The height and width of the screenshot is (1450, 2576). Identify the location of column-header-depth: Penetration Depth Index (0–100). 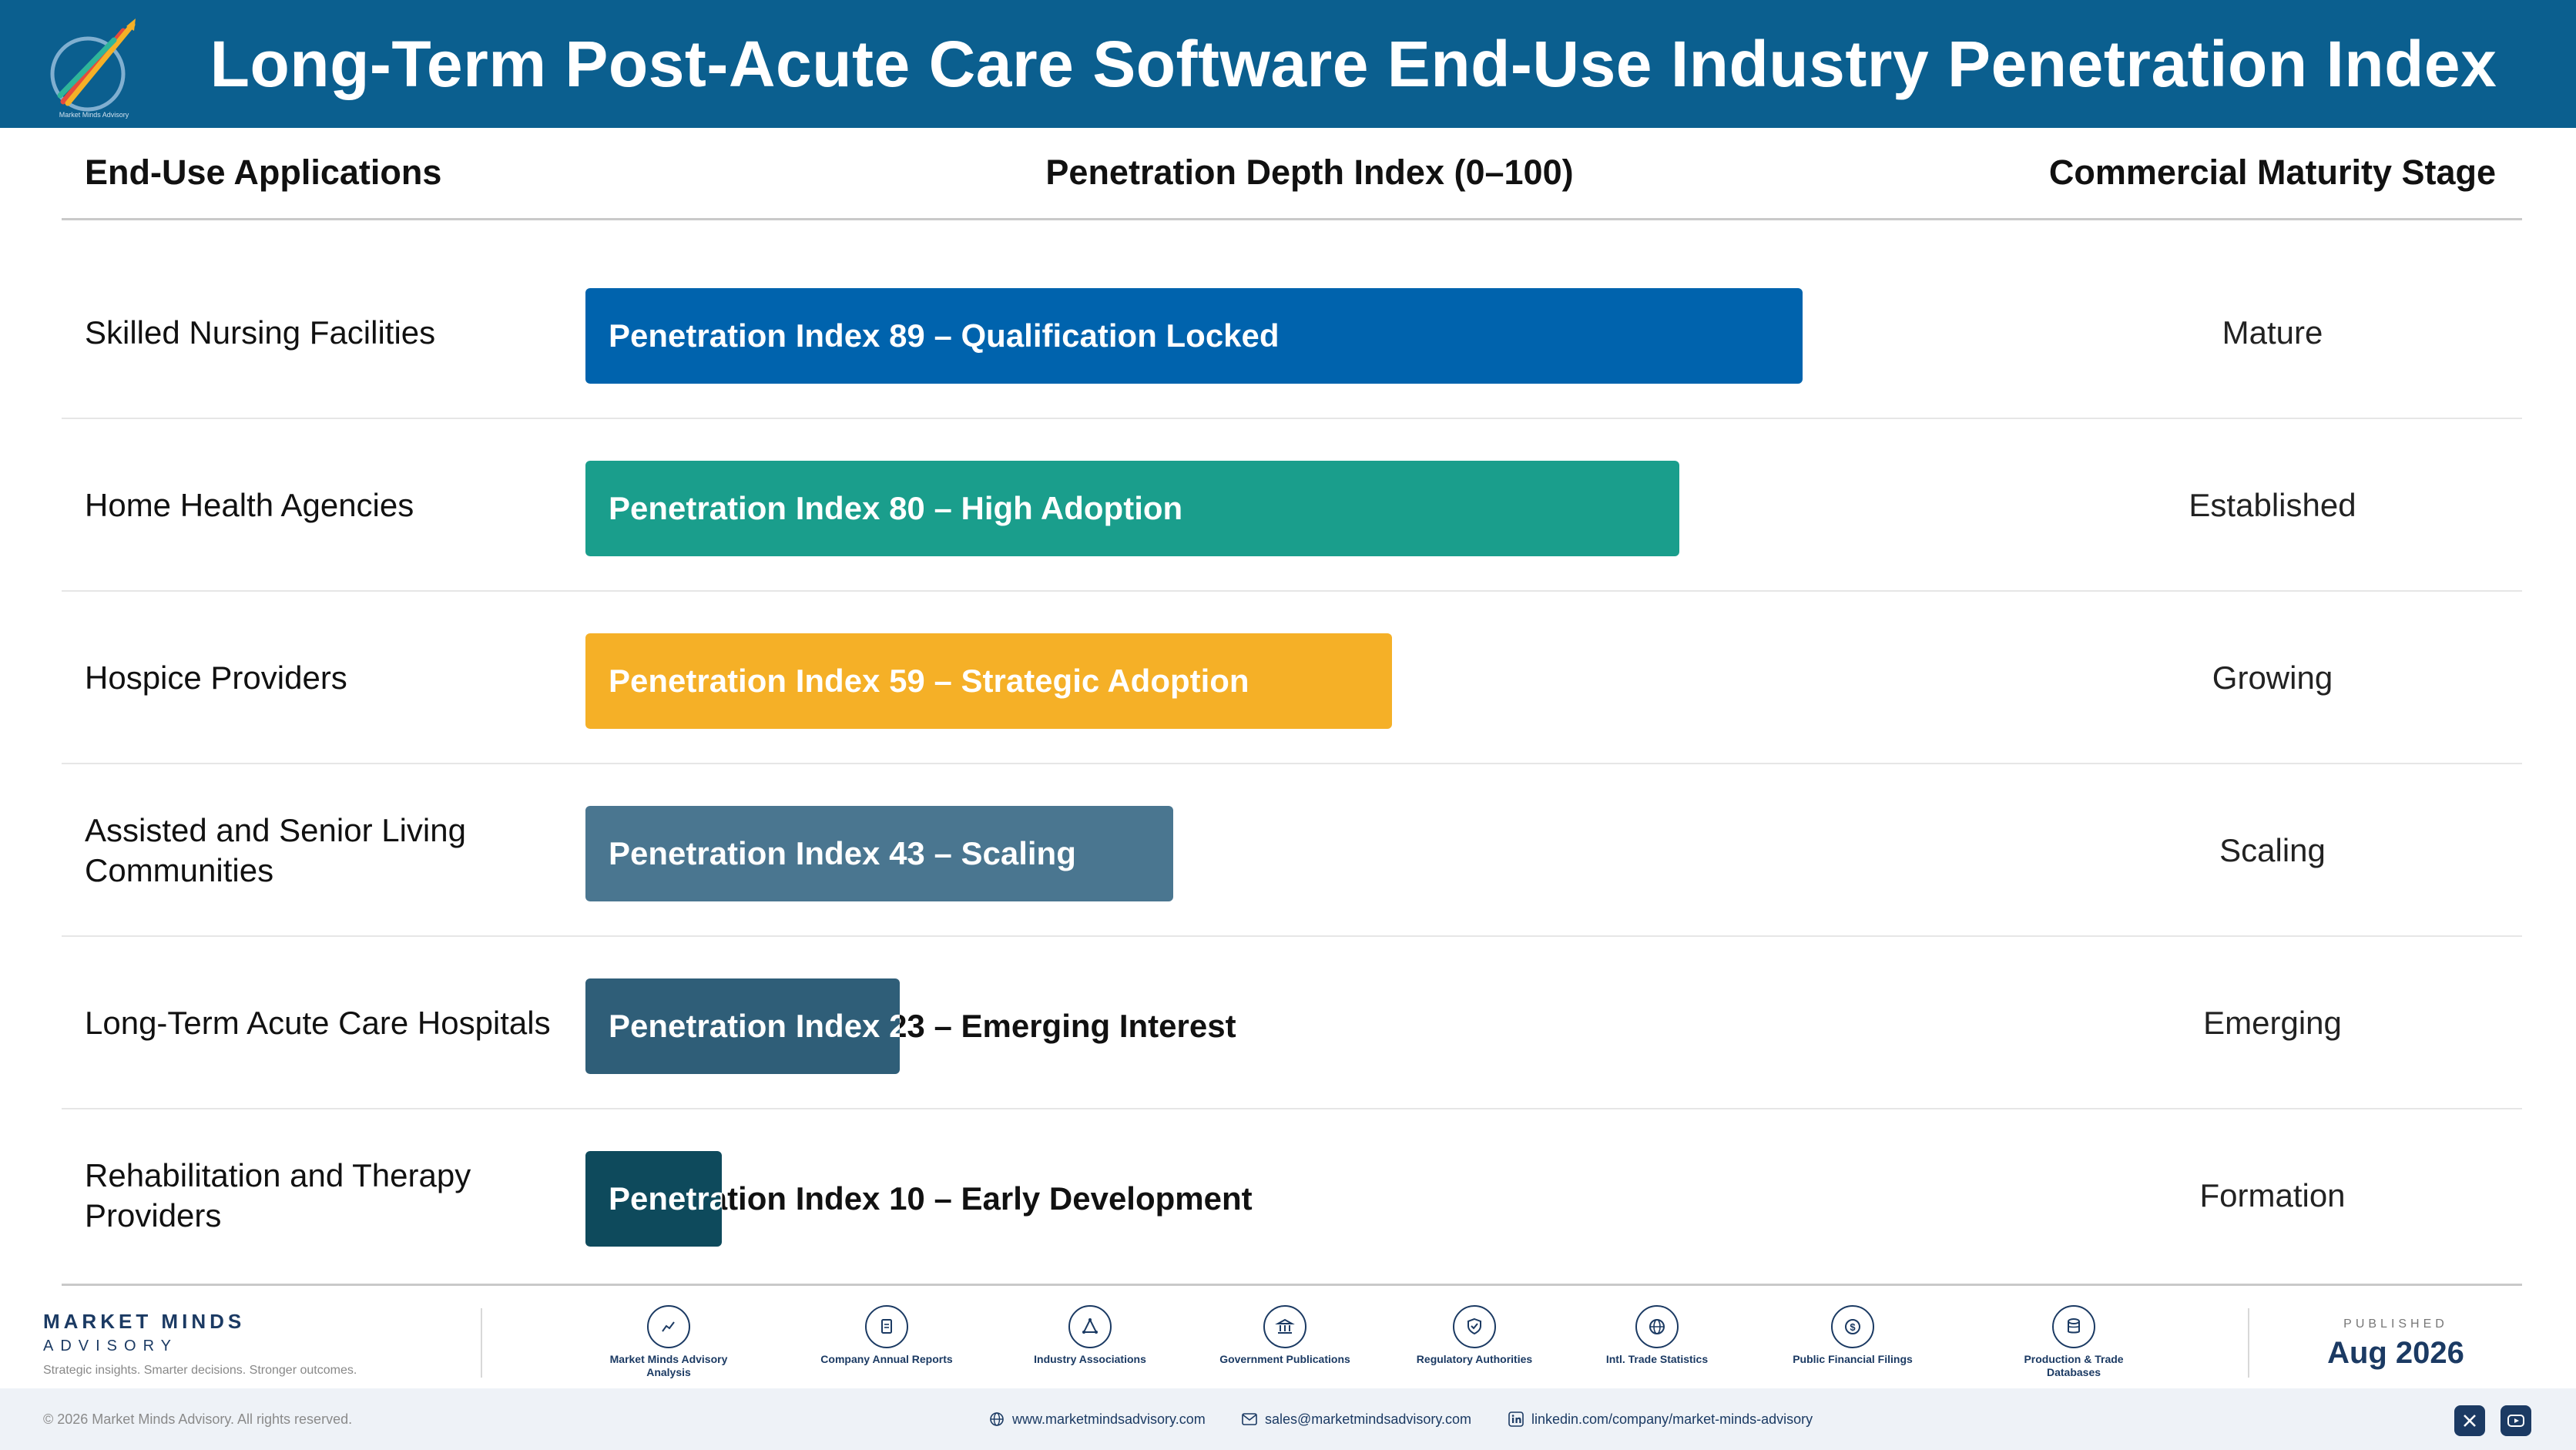
(1309, 172).